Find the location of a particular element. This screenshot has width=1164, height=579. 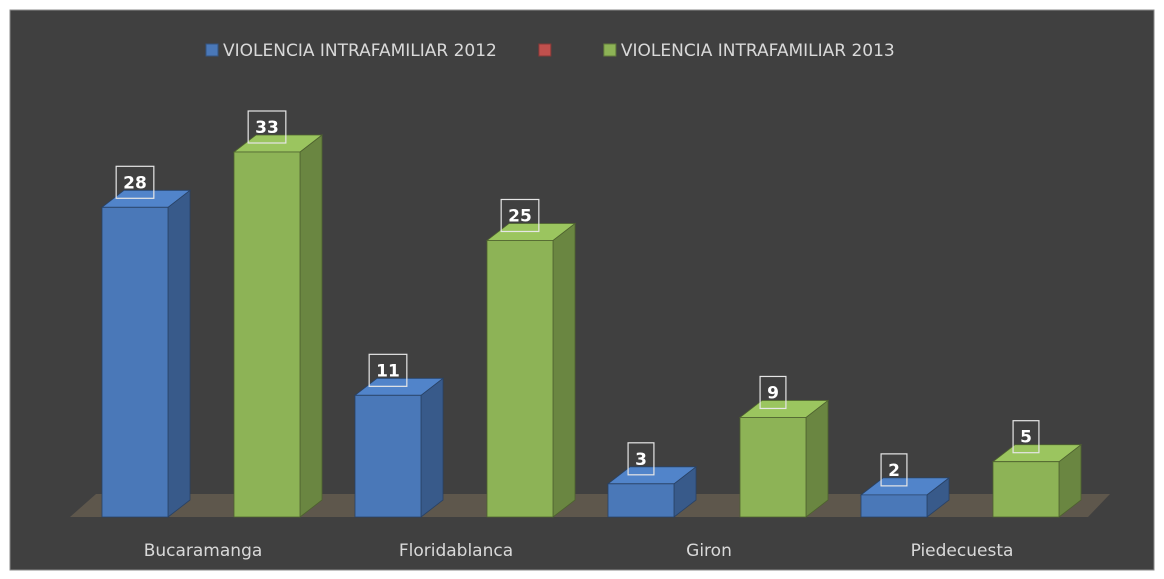

legend-label: VIOLENCIA INTRAFAMILIAR 2013 is located at coordinates (758, 51).